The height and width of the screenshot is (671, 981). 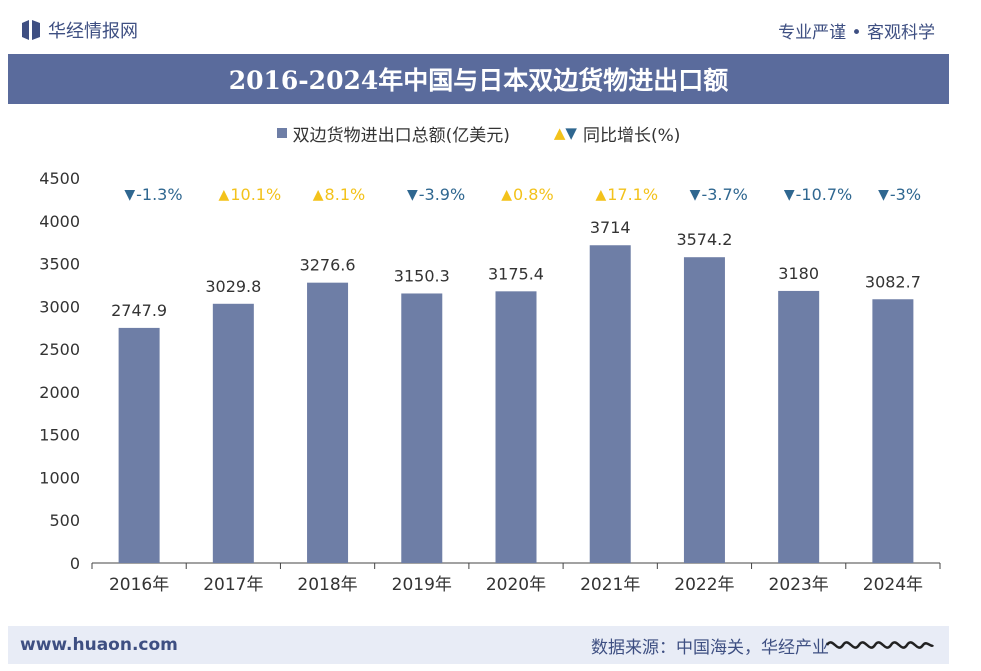 I want to click on bar-value-label: 3175.4, so click(x=516, y=273).